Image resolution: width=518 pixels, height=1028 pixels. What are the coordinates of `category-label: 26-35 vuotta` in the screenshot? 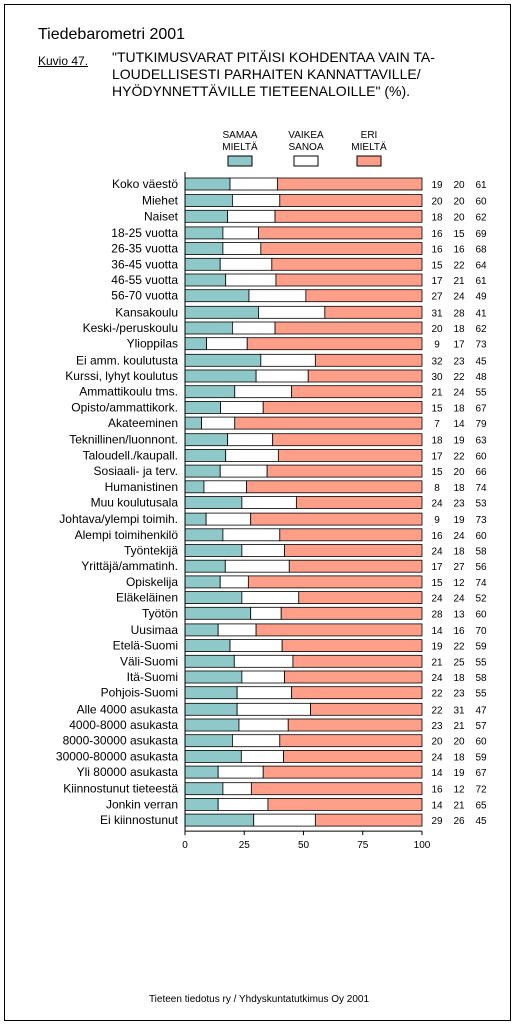 It's located at (144, 249).